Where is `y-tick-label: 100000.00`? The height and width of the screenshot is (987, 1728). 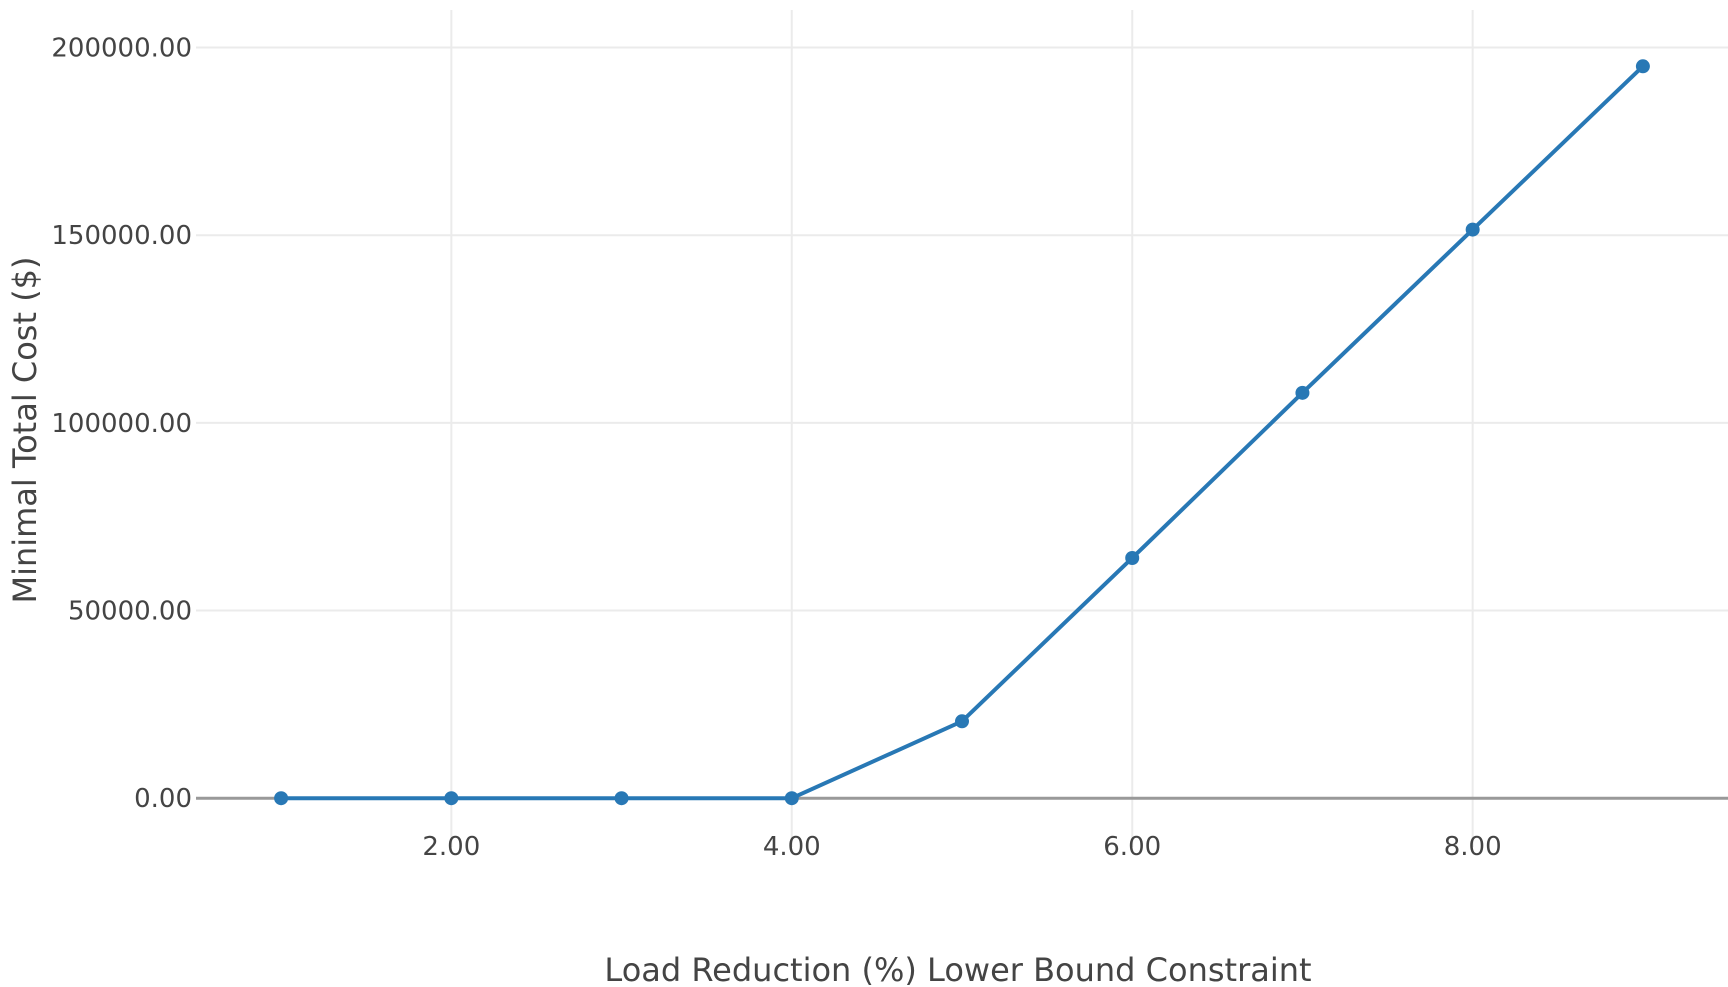 y-tick-label: 100000.00 is located at coordinates (121, 424).